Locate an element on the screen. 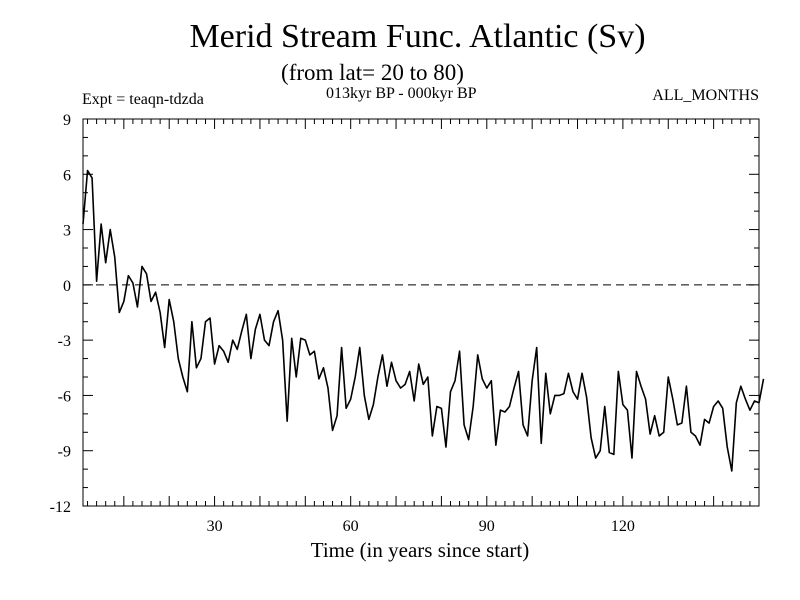  y-tick-label: 6 is located at coordinates (67, 175).